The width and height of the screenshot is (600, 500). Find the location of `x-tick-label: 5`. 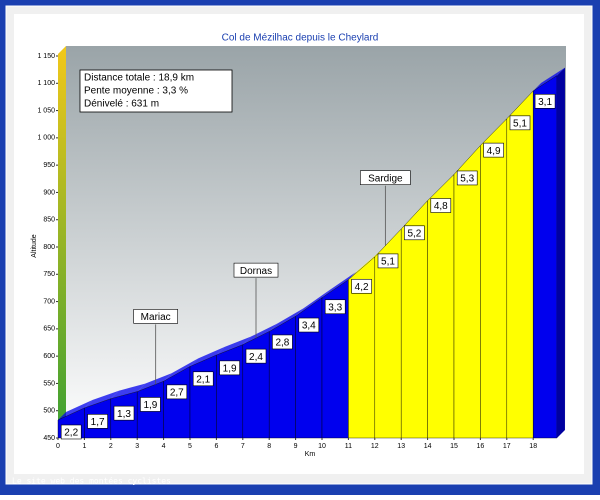

x-tick-label: 5 is located at coordinates (190, 446).